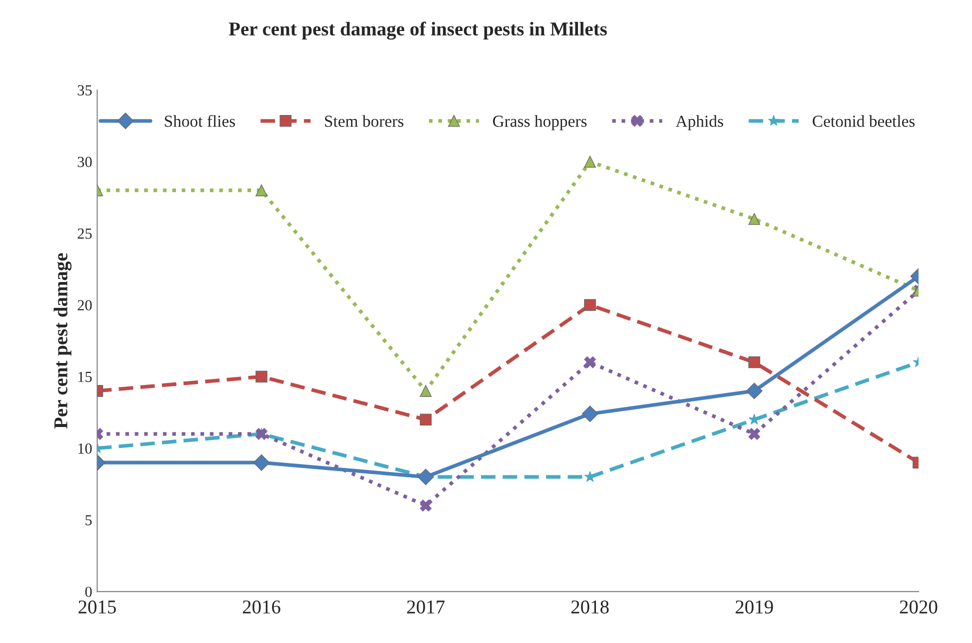 The height and width of the screenshot is (643, 972). What do you see at coordinates (540, 122) in the screenshot?
I see `legend-label: Grass hoppers` at bounding box center [540, 122].